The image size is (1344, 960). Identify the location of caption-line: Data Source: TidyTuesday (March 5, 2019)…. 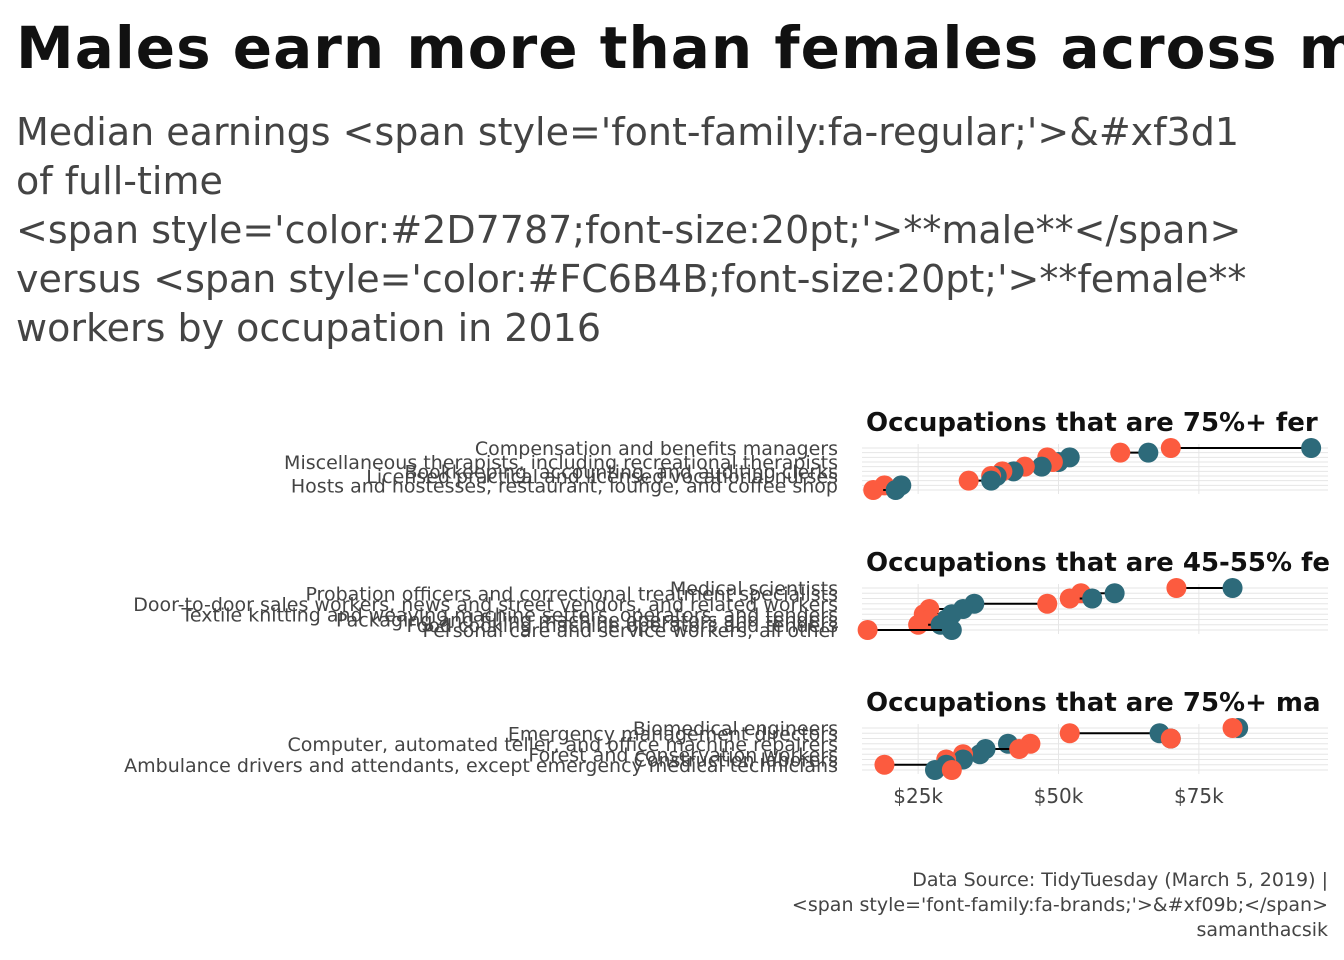
(1120, 880).